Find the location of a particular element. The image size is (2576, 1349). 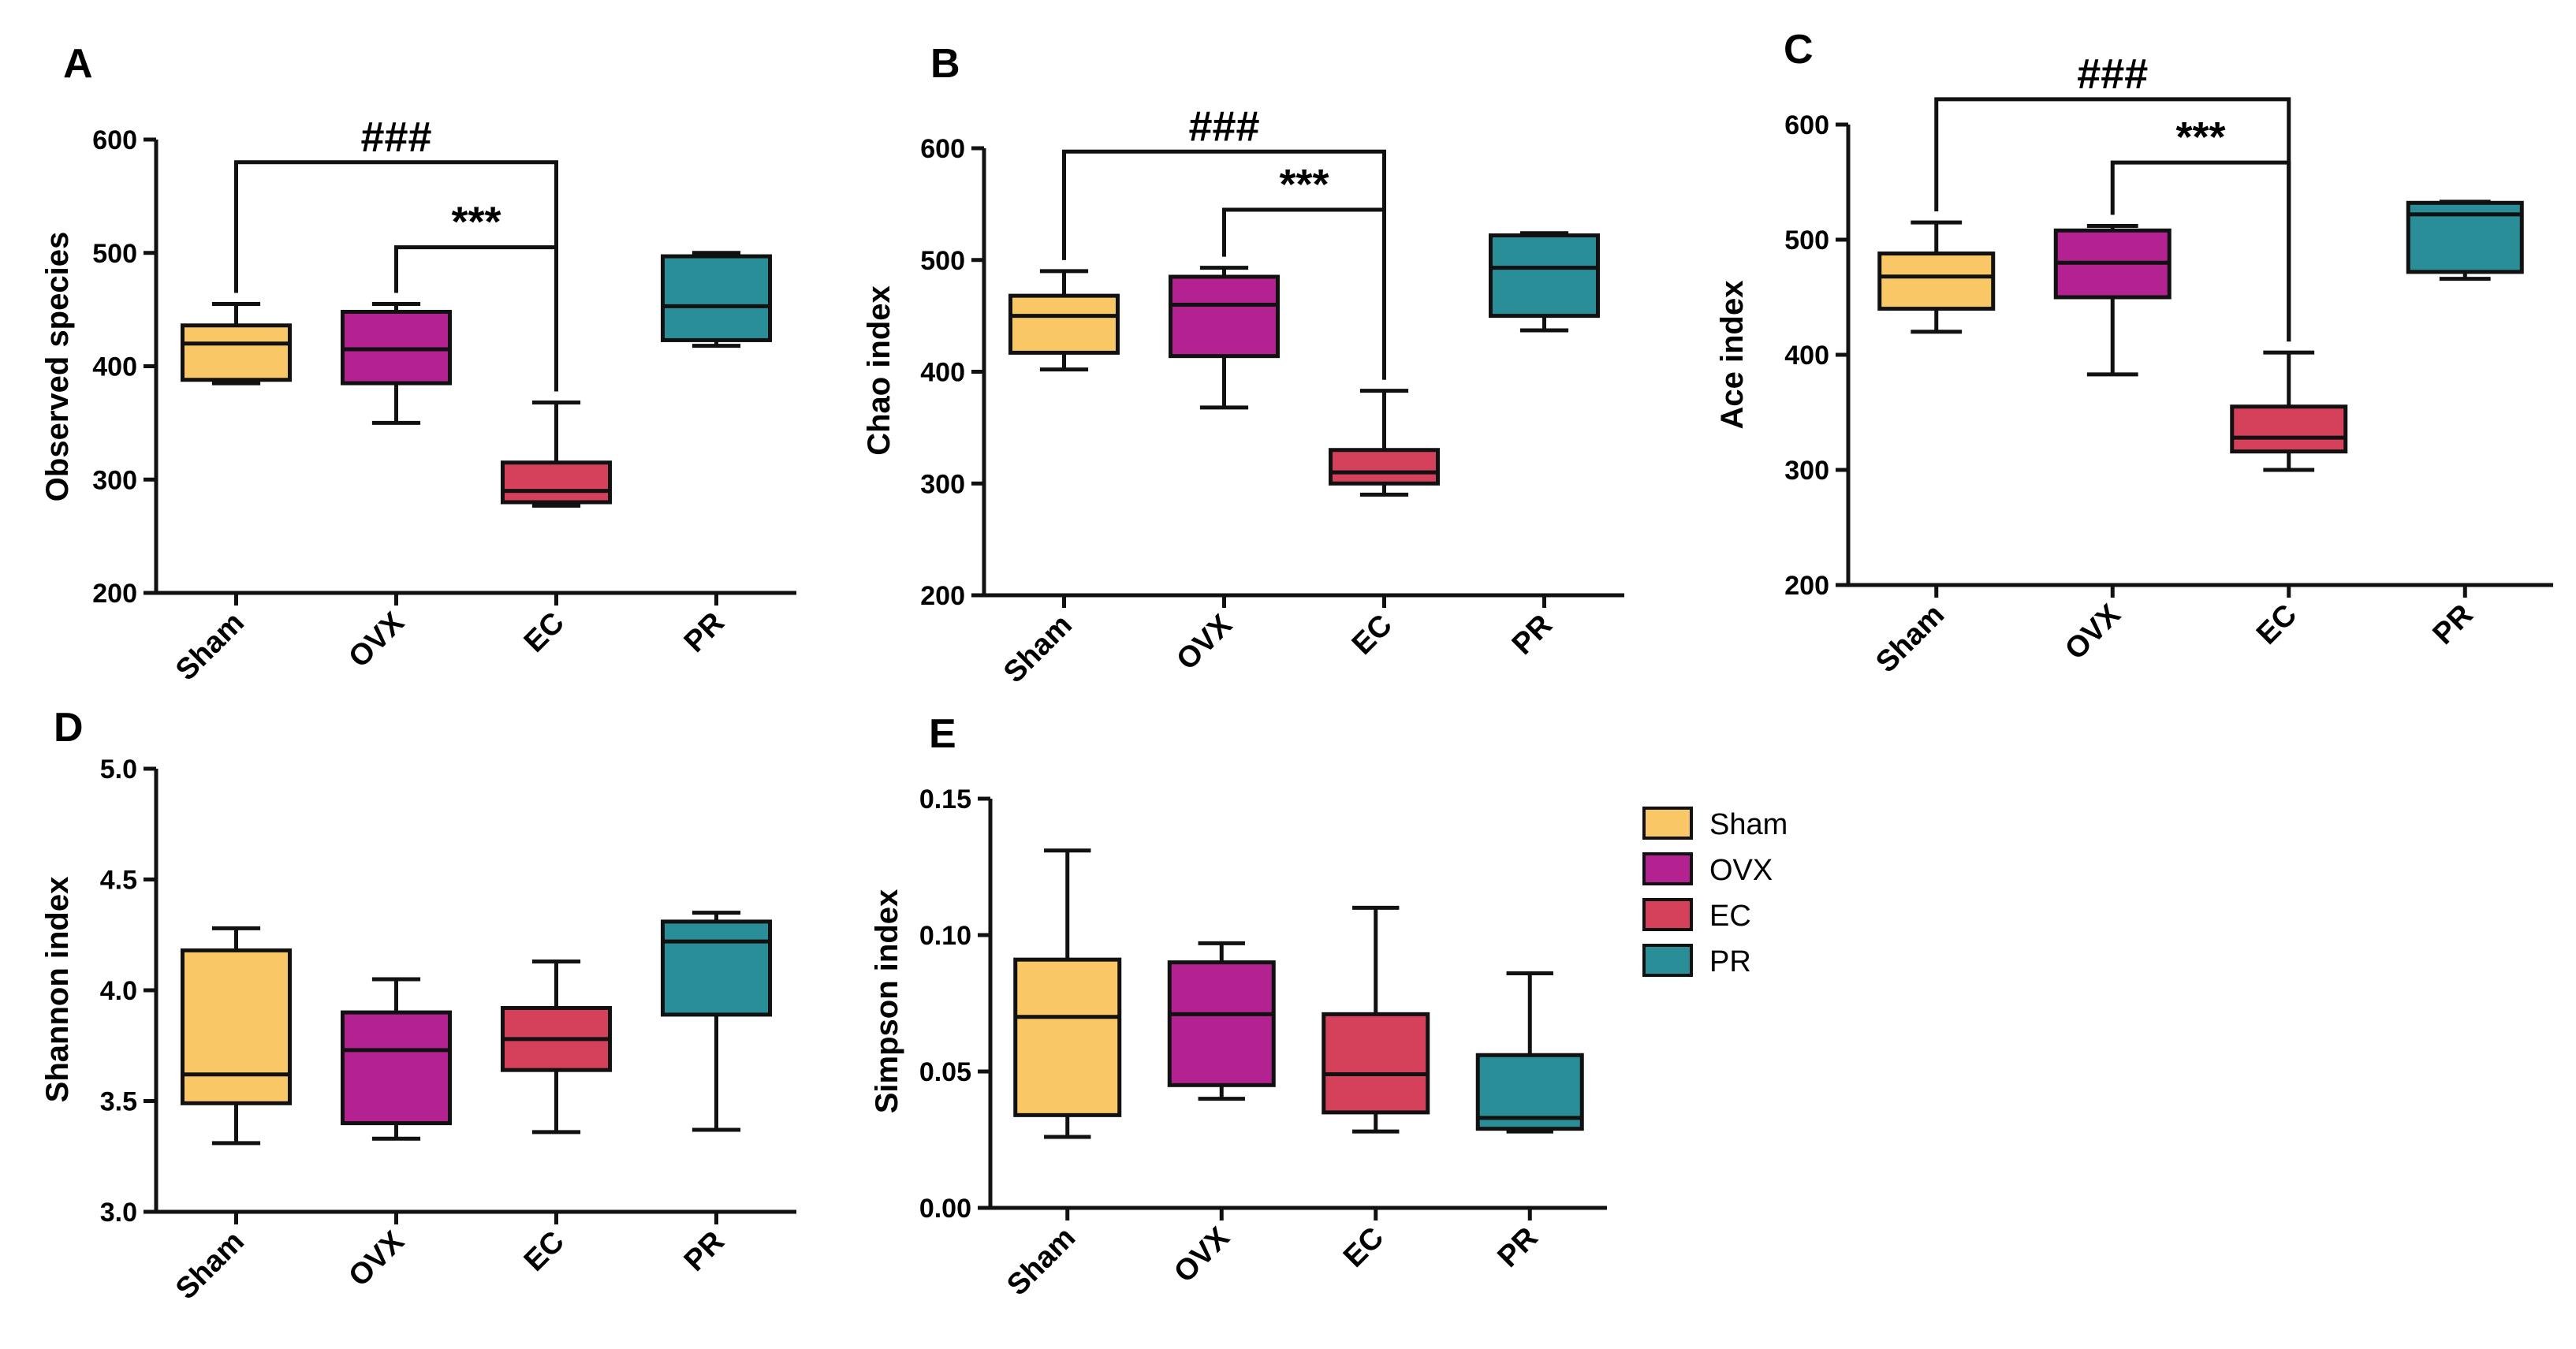

legend-swatch-pr is located at coordinates (1668, 960).